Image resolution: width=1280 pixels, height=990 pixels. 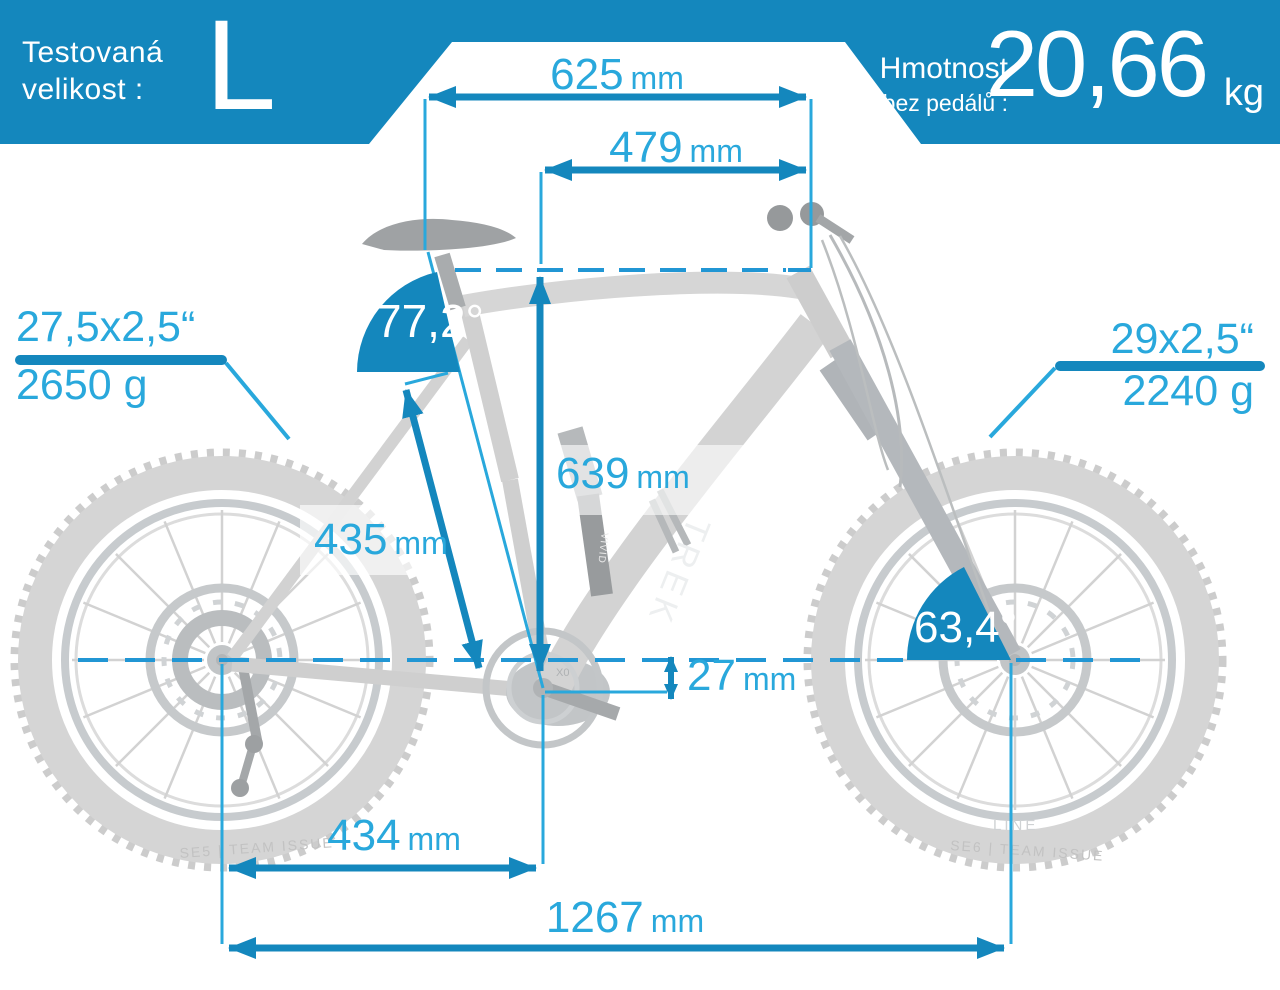 I want to click on label-fade, so click(x=663, y=480).